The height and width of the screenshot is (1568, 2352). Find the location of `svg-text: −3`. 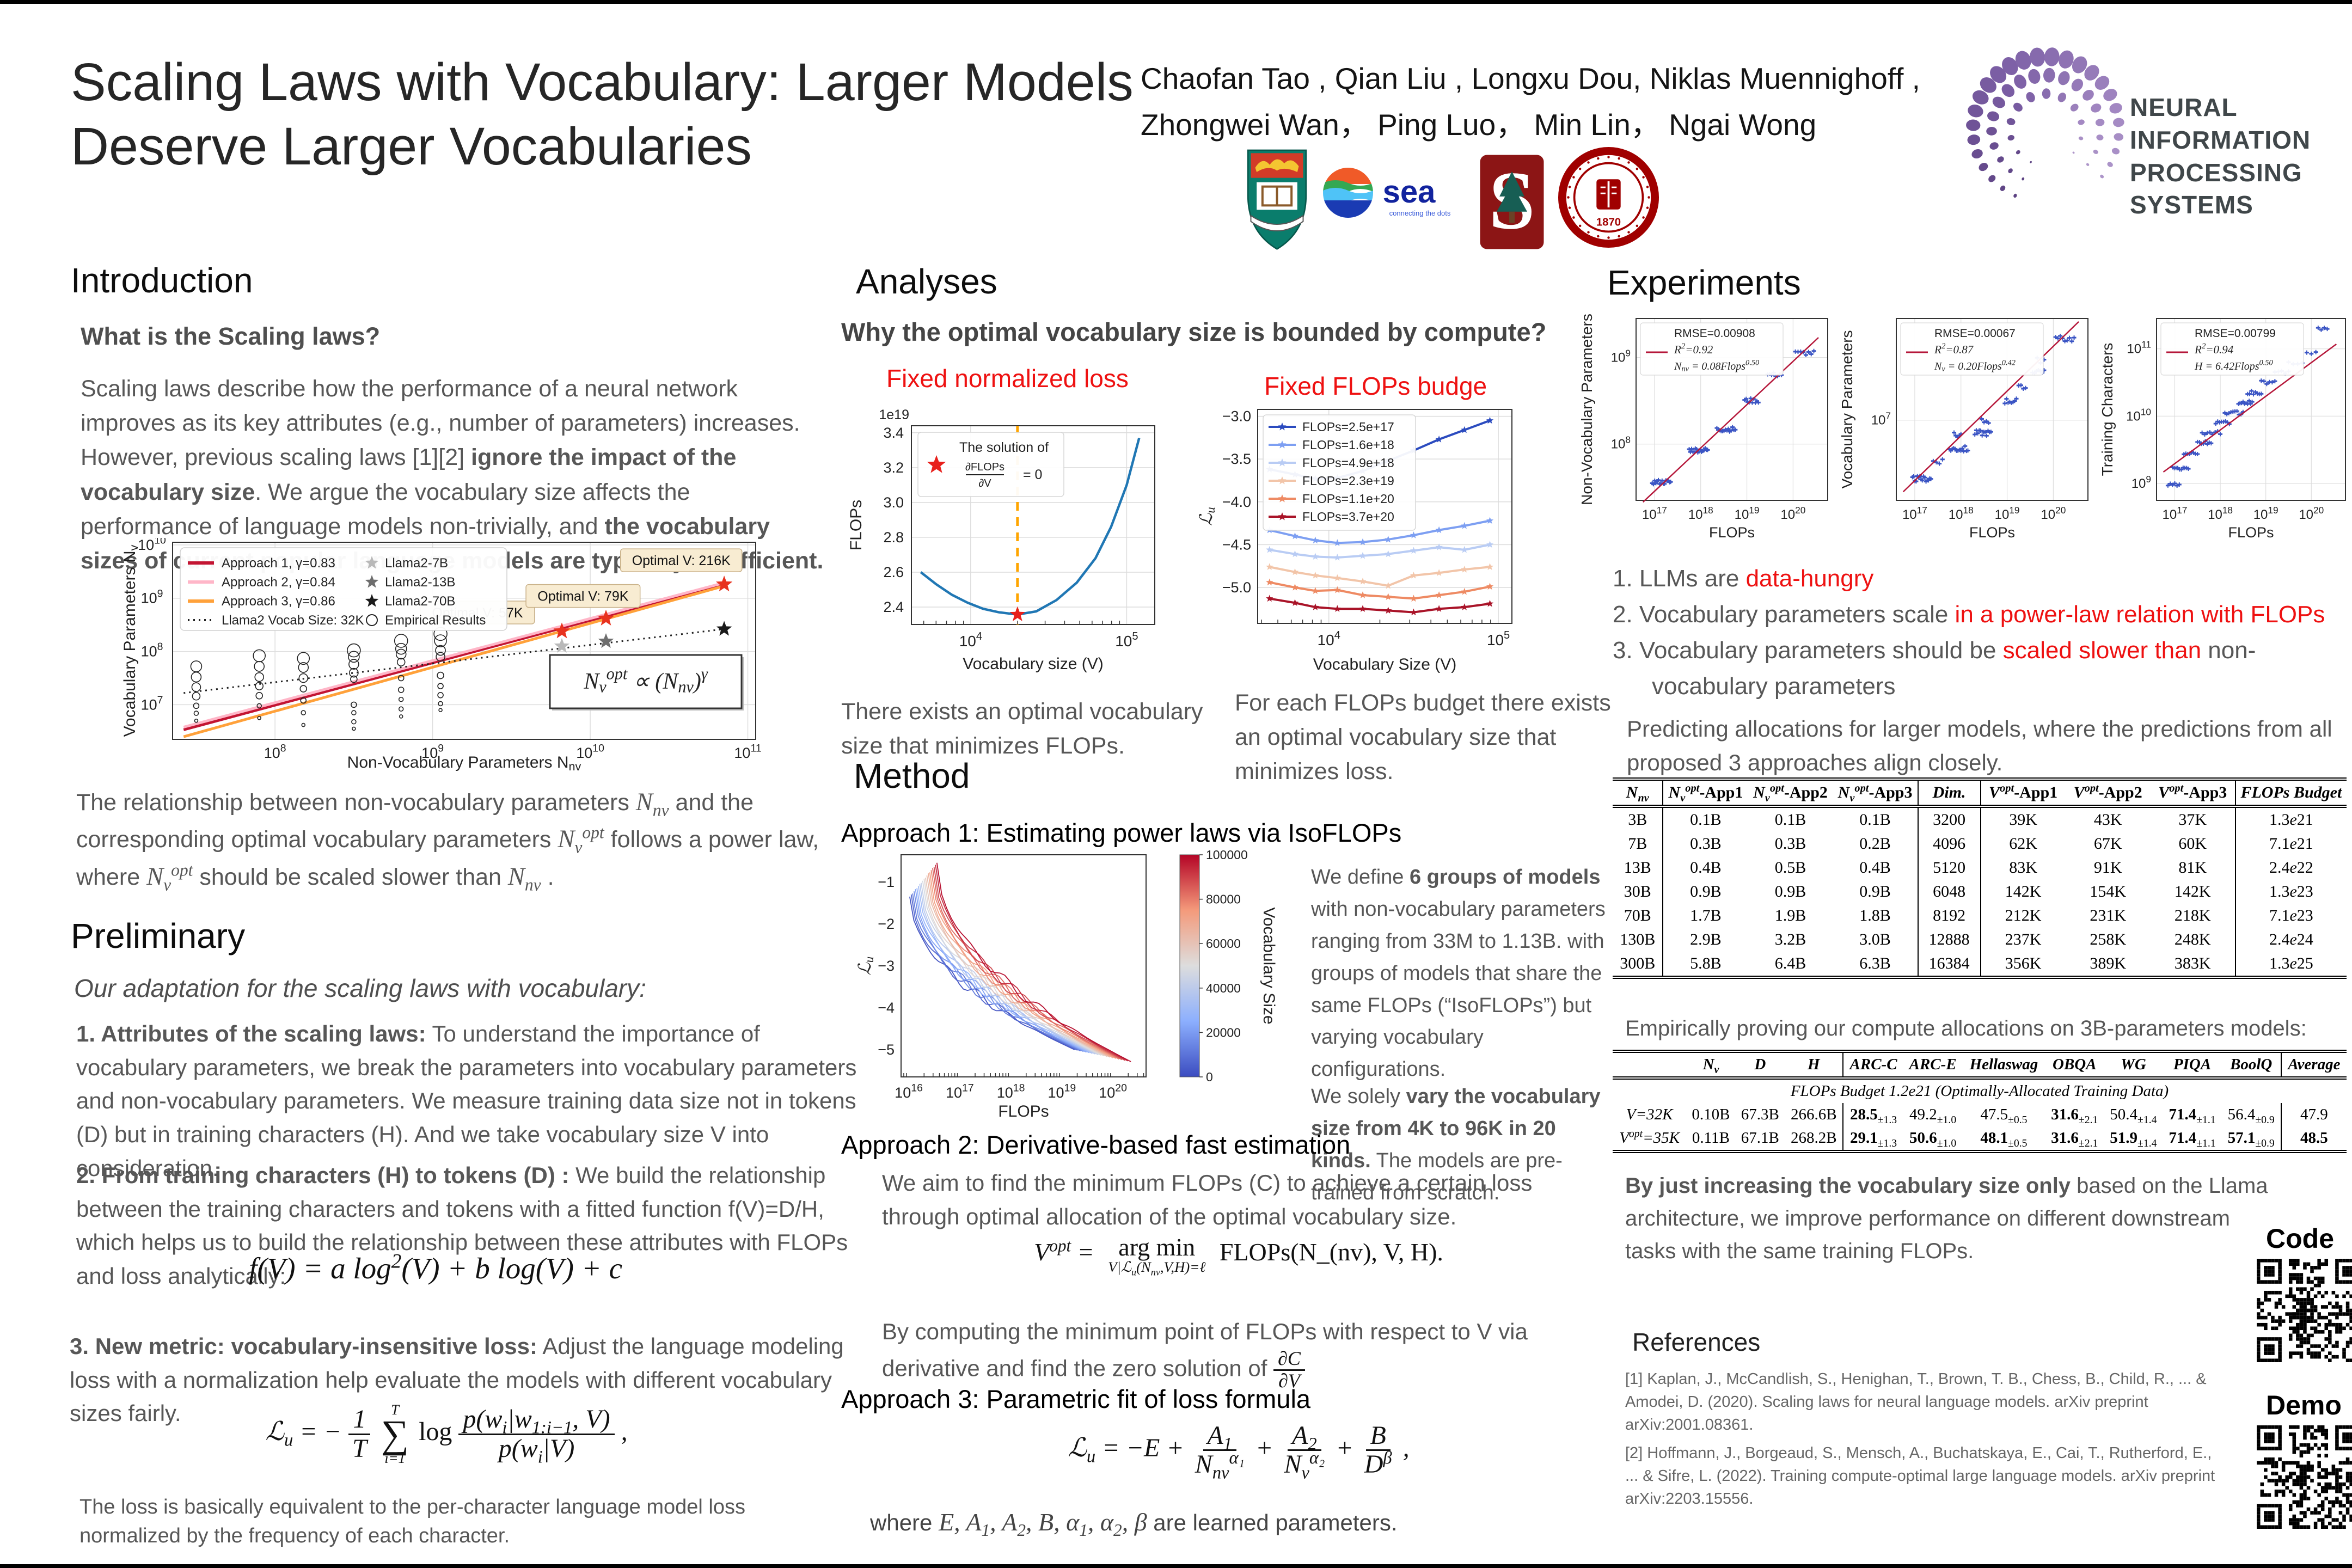

svg-text: −3 is located at coordinates (886, 966).